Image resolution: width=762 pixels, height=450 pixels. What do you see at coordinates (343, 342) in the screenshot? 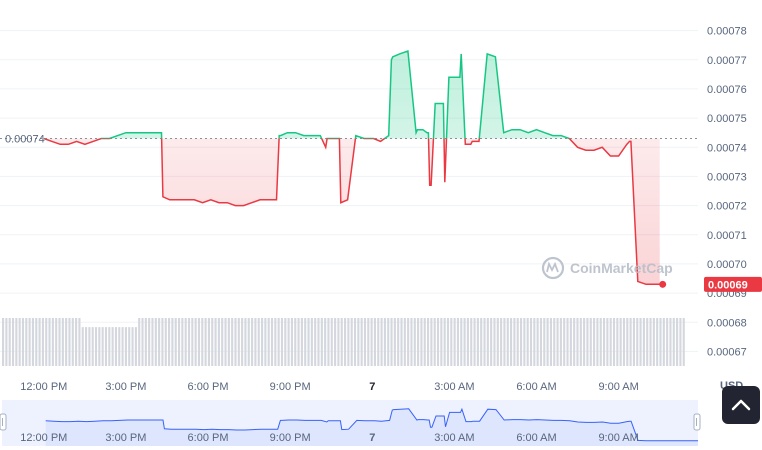
I see `volume-bars` at bounding box center [343, 342].